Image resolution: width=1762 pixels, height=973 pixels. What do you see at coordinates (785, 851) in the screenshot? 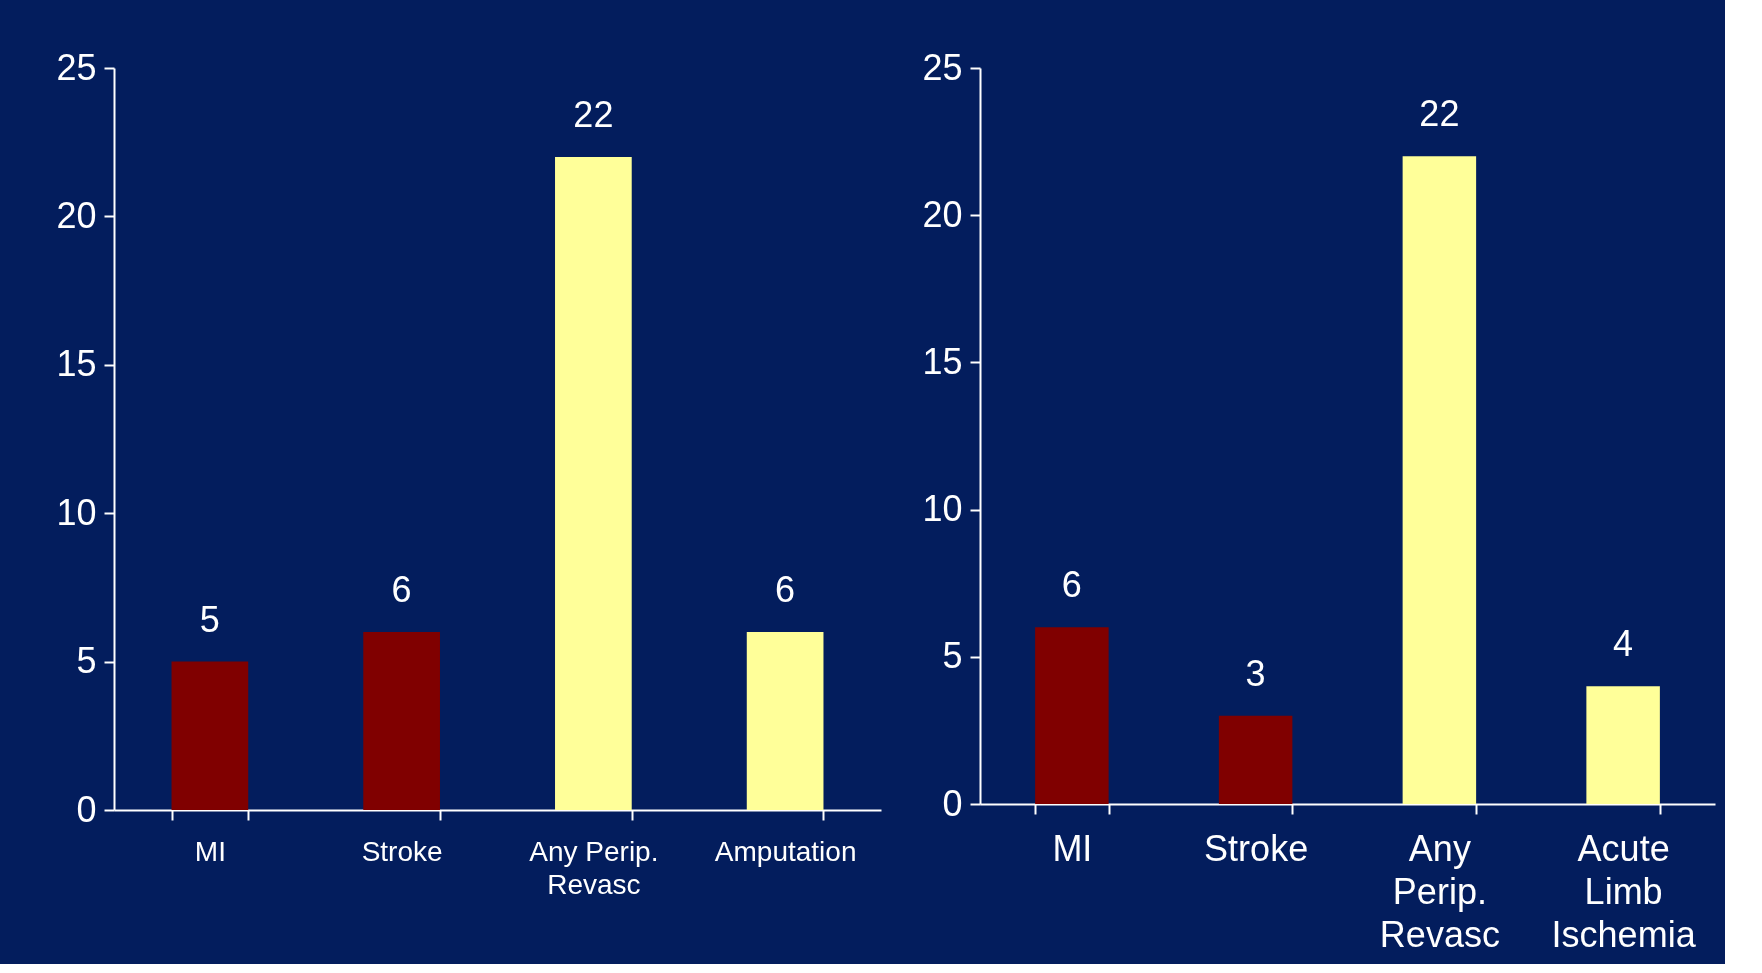
I see `x-tick-label: Amputation` at bounding box center [785, 851].